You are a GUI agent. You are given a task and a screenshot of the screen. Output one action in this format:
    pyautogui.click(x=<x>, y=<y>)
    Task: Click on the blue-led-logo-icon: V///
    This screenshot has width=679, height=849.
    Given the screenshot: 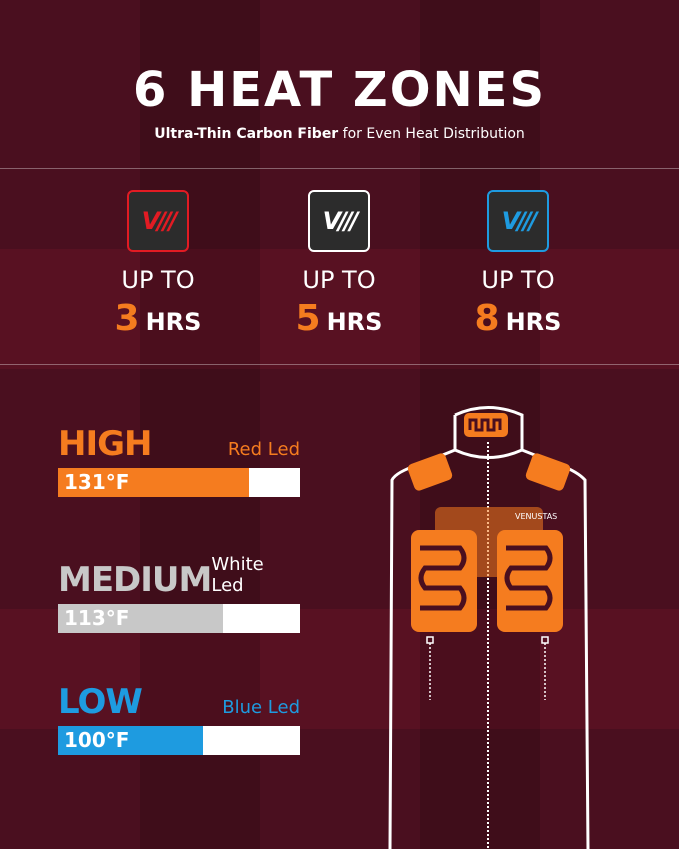 What is the action you would take?
    pyautogui.click(x=518, y=221)
    